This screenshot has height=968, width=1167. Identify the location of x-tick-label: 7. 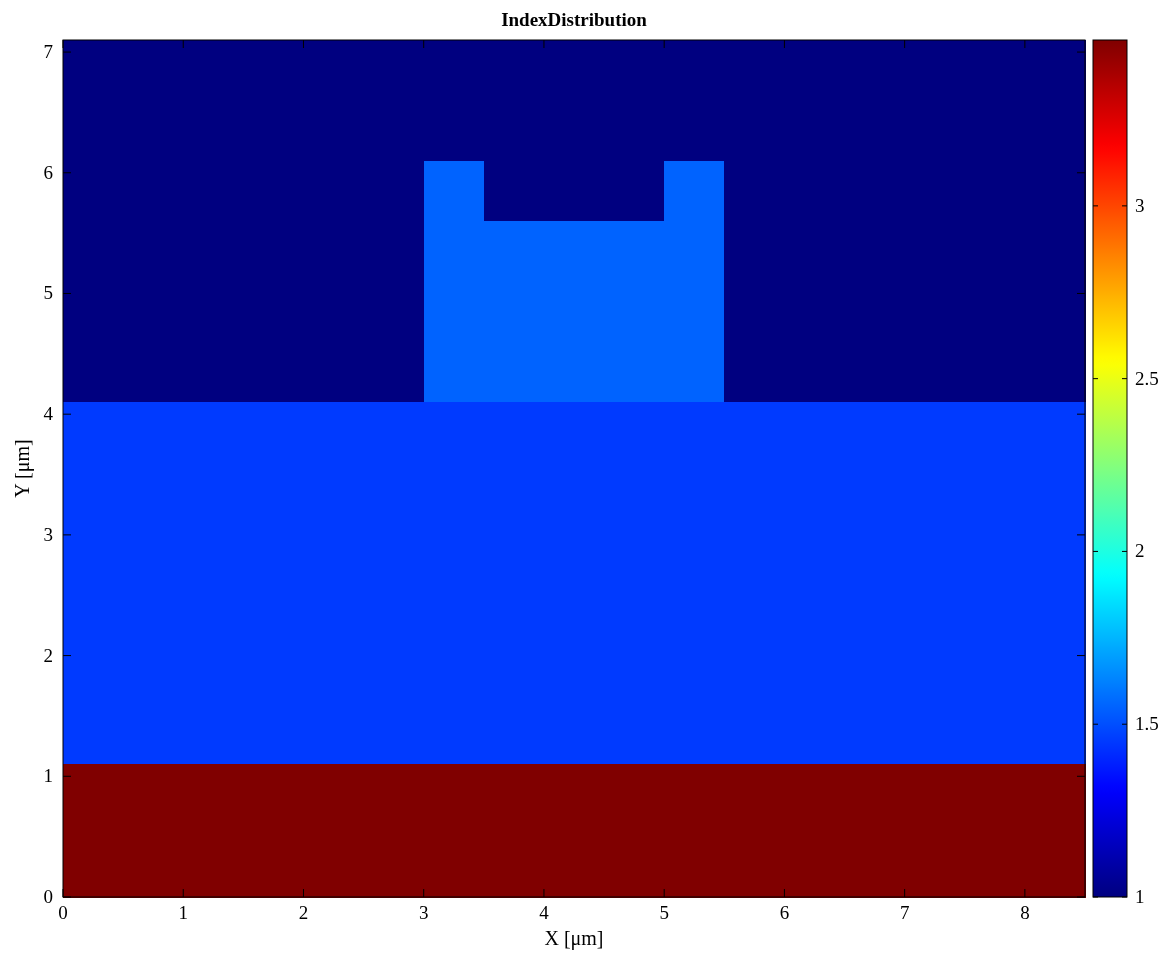
(904, 912).